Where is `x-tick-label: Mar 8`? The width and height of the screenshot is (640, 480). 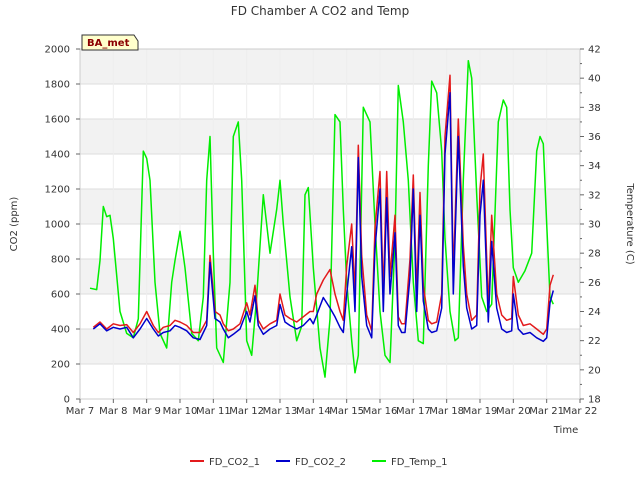
x-tick-label: Mar 8 is located at coordinates (113, 411).